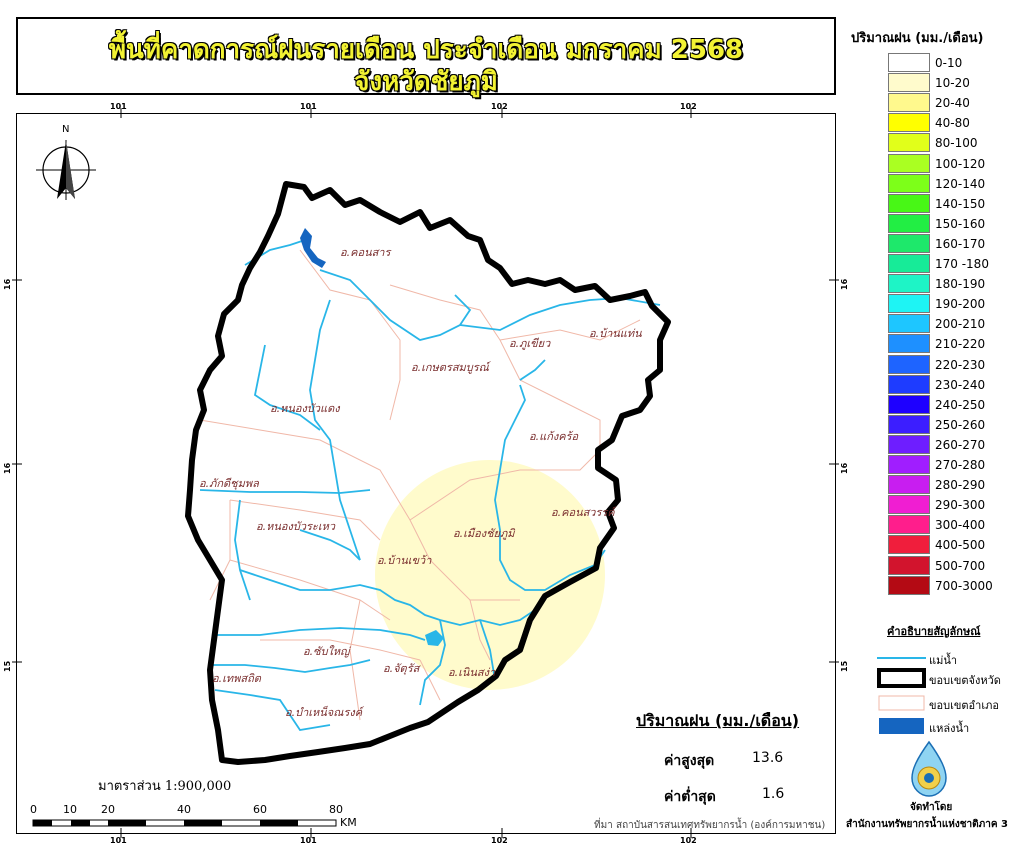  Describe the element at coordinates (956, 123) in the screenshot. I see `legend-class-row: 40-80` at that location.